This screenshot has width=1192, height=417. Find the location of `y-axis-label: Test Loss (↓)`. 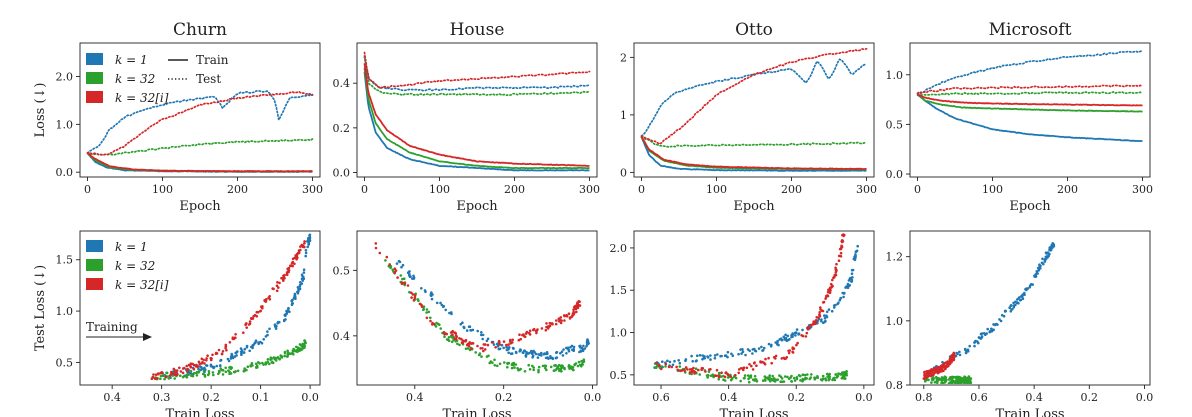

y-axis-label: Test Loss (↓) is located at coordinates (40, 308).